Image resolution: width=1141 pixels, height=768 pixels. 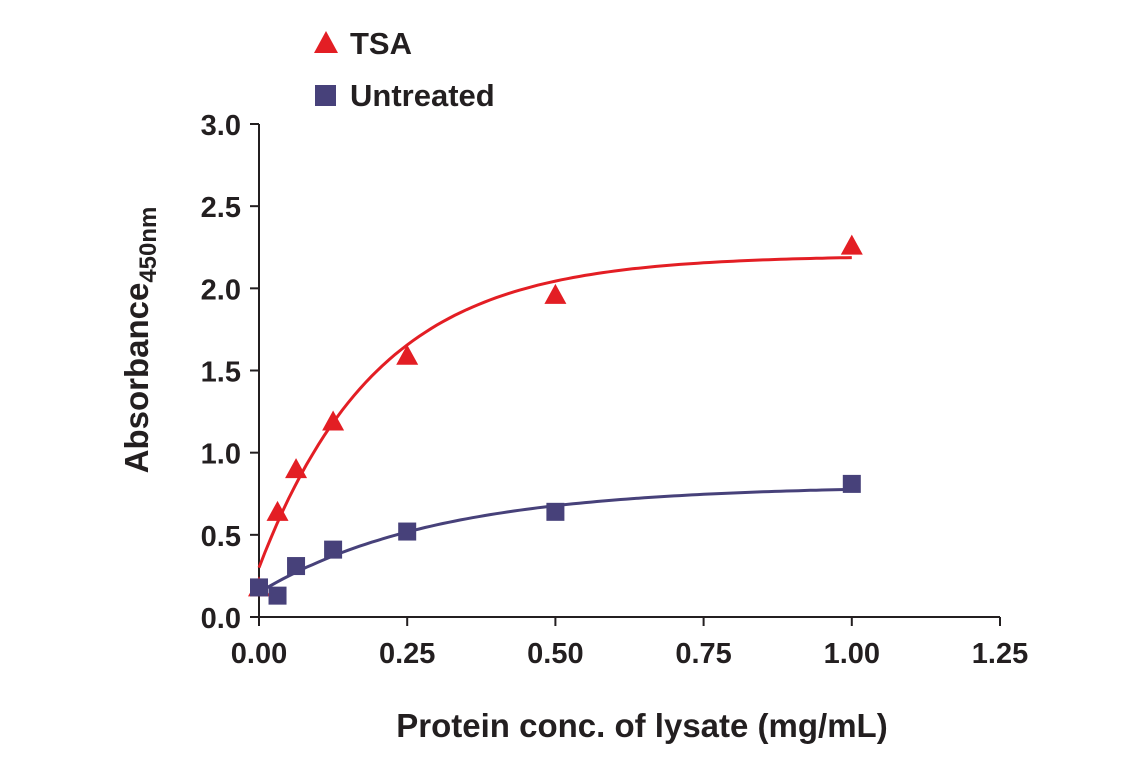 I want to click on y-axis-label: Absorbance450nm, so click(x=140, y=340).